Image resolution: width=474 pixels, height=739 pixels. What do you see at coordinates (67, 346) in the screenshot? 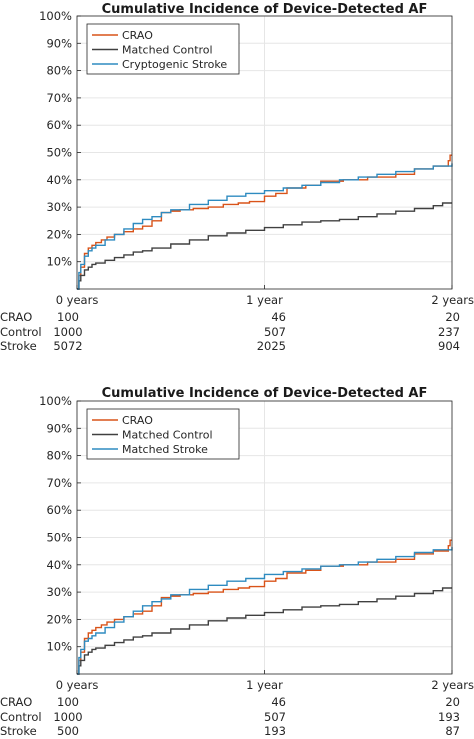
I see `risk-value: 5072` at bounding box center [67, 346].